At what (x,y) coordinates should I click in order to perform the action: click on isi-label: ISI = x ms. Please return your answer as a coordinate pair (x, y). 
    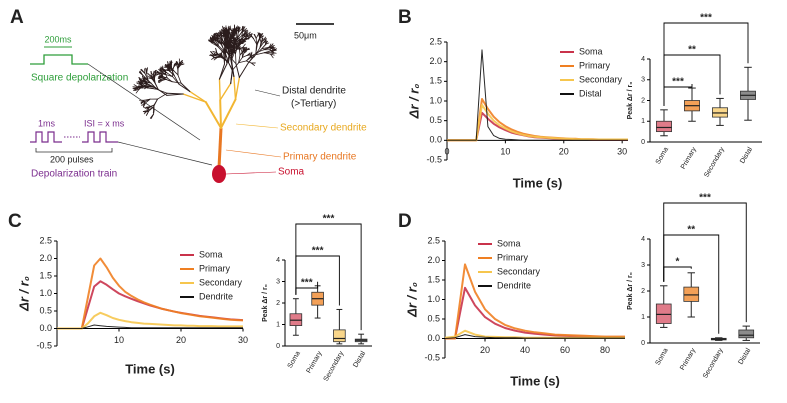
    Looking at the image, I should click on (104, 123).